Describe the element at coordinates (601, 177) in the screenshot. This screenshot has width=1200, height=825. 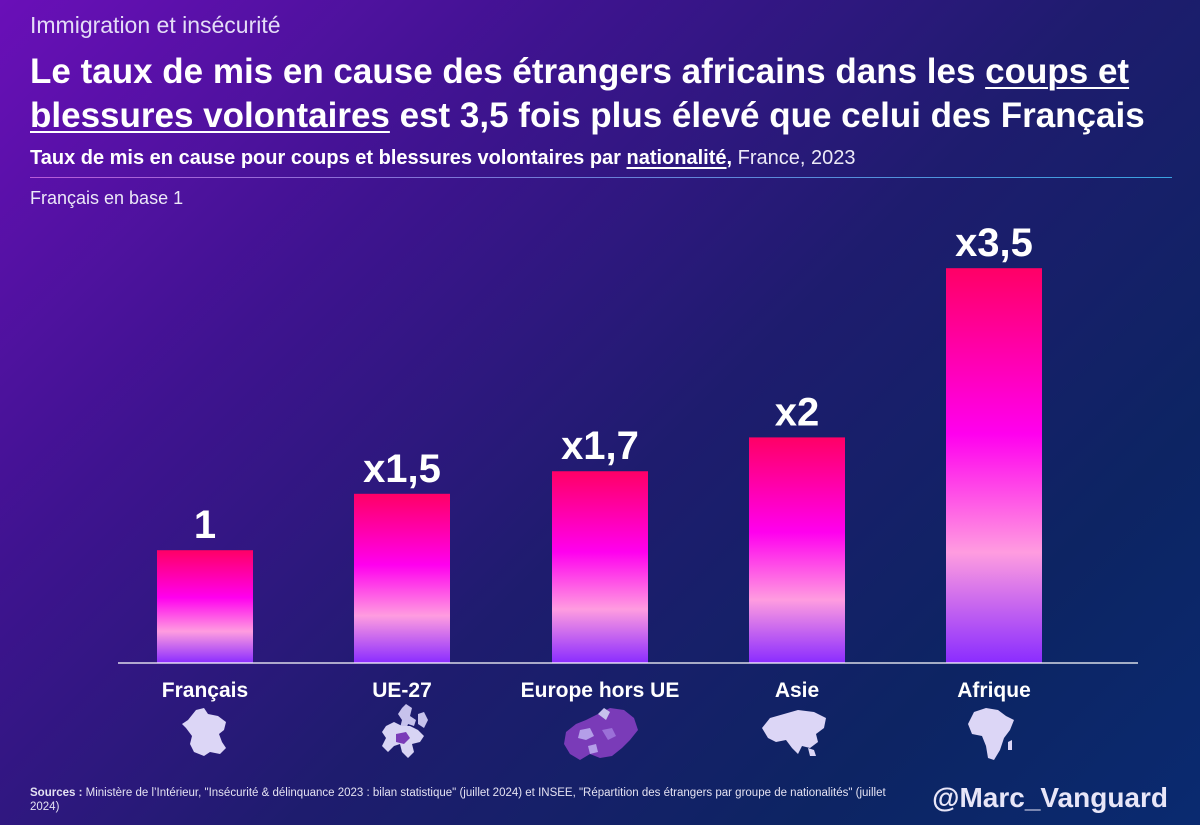
I see `divider` at that location.